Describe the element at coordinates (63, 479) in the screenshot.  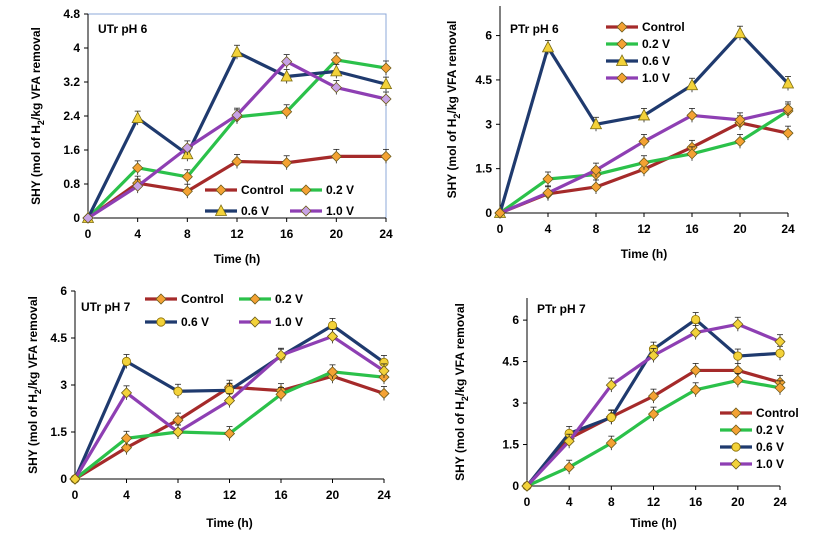
I see `y-tick-label: 0` at that location.